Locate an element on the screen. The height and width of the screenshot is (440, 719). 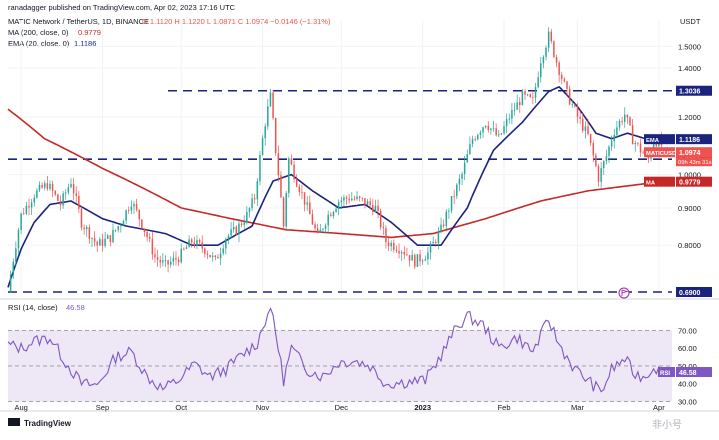
price-axis: 0.8000 0.9000 1.0000 1.2000 1.4000 1.5000 is located at coordinates (689, 146).